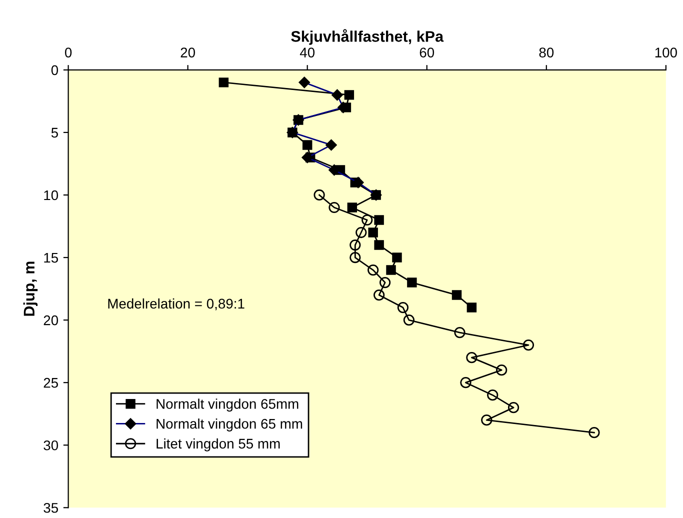 Image resolution: width=683 pixels, height=518 pixels. What do you see at coordinates (54, 133) in the screenshot?
I see `y-tick-label: 5` at bounding box center [54, 133].